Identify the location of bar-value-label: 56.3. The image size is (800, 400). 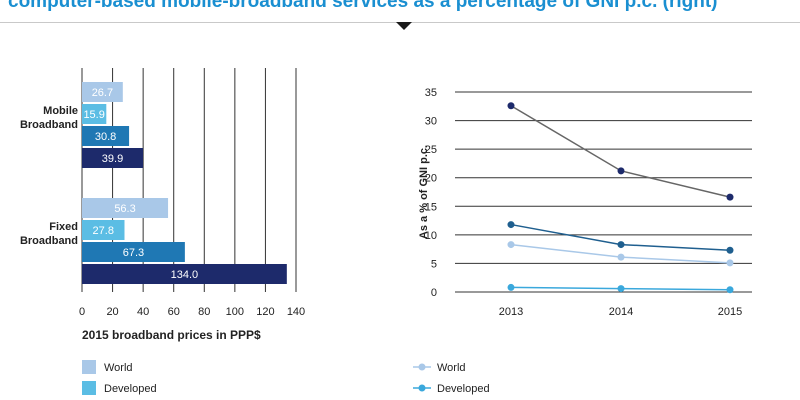
(124, 209).